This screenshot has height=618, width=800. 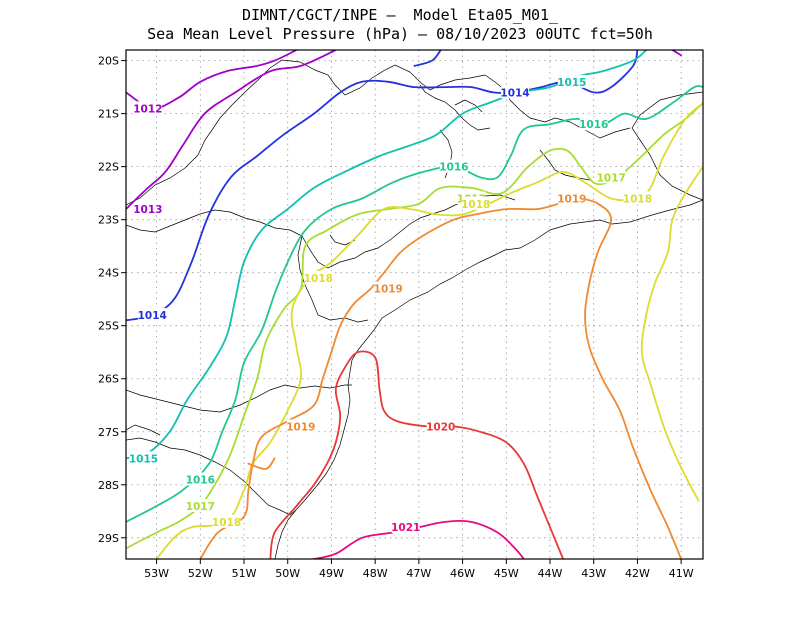 I want to click on y-tick-label: 28S, so click(x=108, y=485).